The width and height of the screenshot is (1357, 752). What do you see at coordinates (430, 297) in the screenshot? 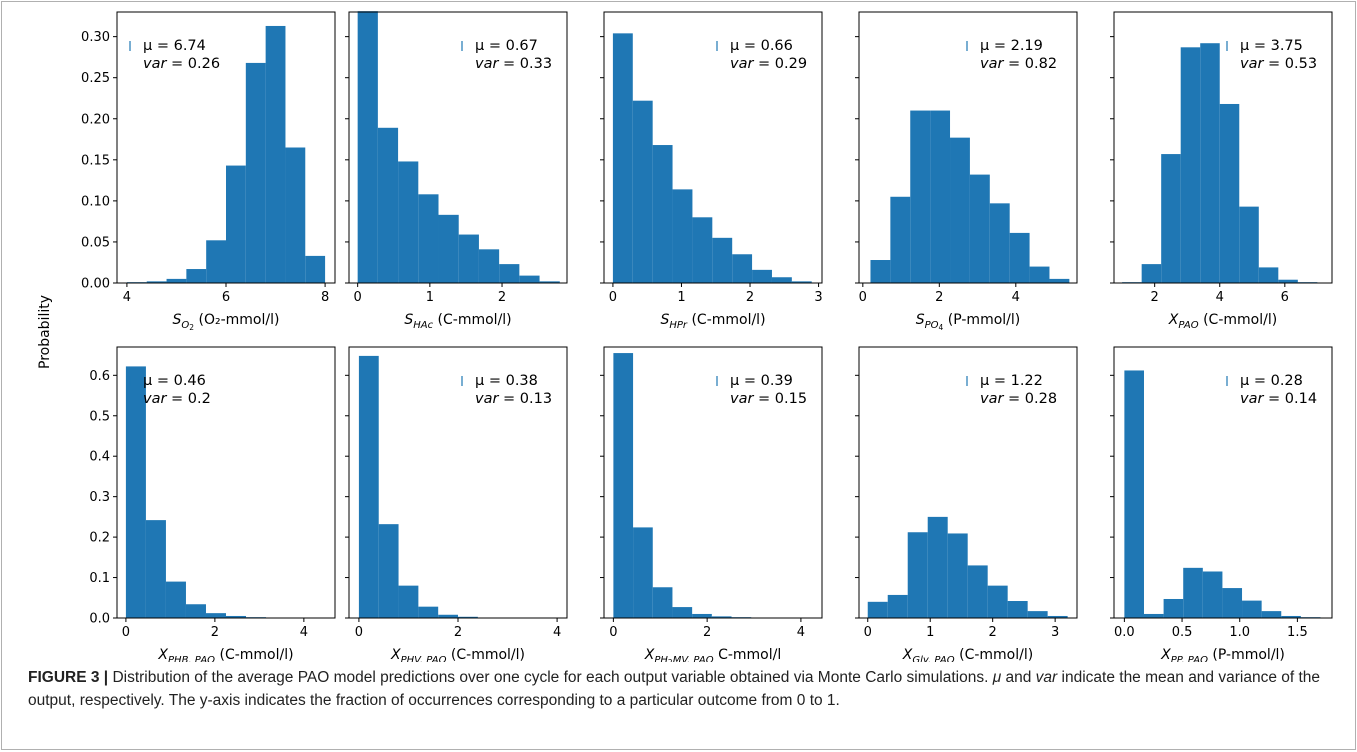
I see `x-tick-label: 1` at bounding box center [430, 297].